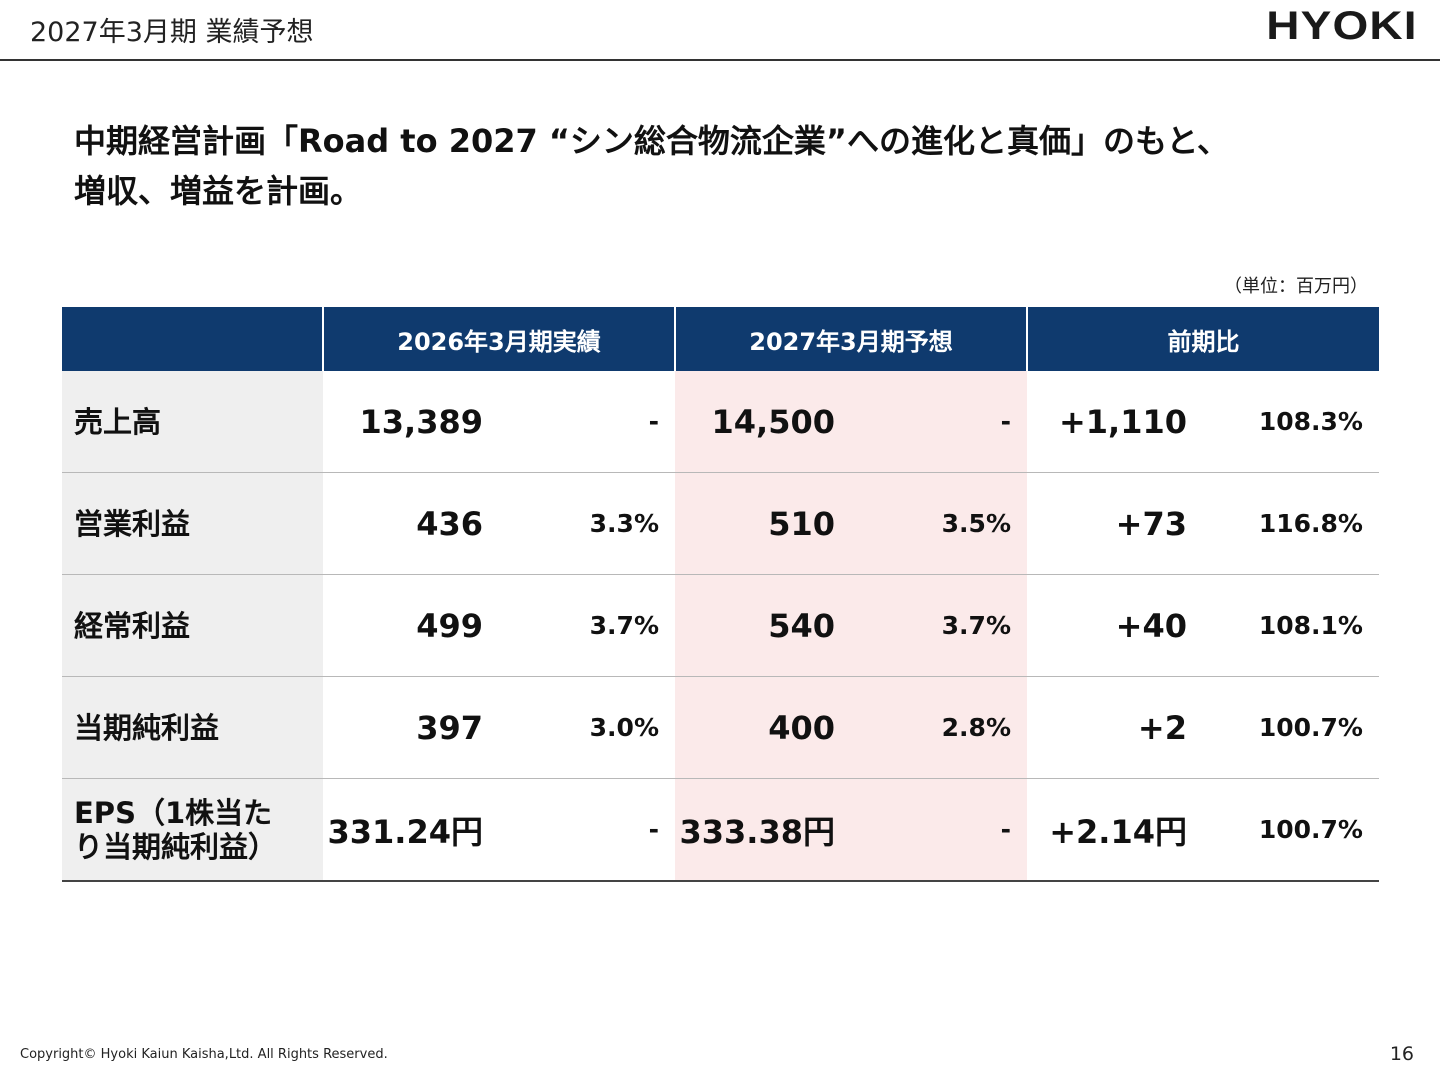  Describe the element at coordinates (1291, 523) in the screenshot. I see `yoy-ratio: 116.8%` at that location.